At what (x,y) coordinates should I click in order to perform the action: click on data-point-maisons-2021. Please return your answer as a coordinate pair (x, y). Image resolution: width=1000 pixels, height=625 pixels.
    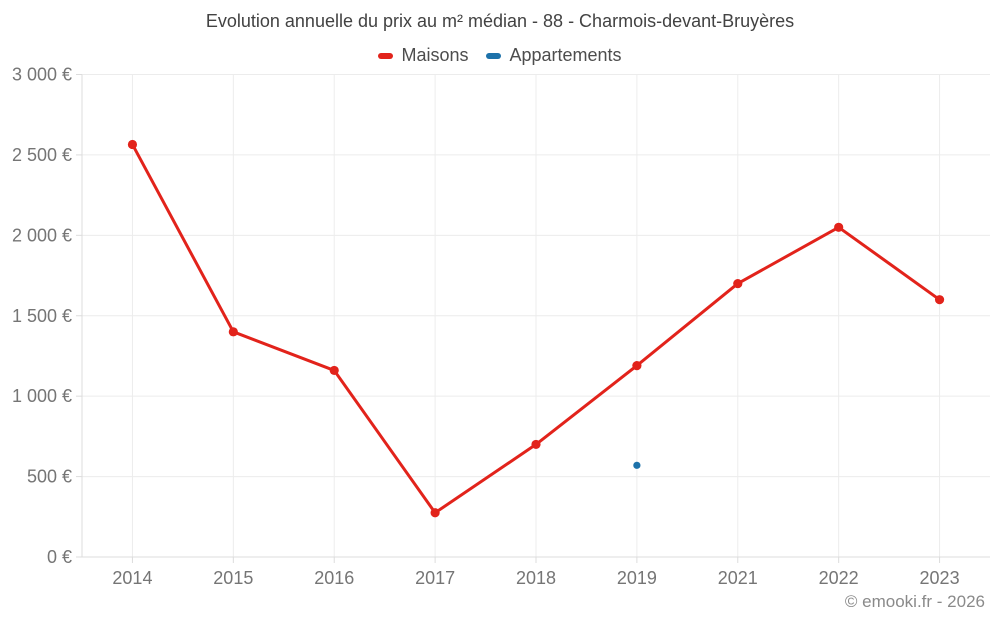
    Looking at the image, I should click on (738, 283).